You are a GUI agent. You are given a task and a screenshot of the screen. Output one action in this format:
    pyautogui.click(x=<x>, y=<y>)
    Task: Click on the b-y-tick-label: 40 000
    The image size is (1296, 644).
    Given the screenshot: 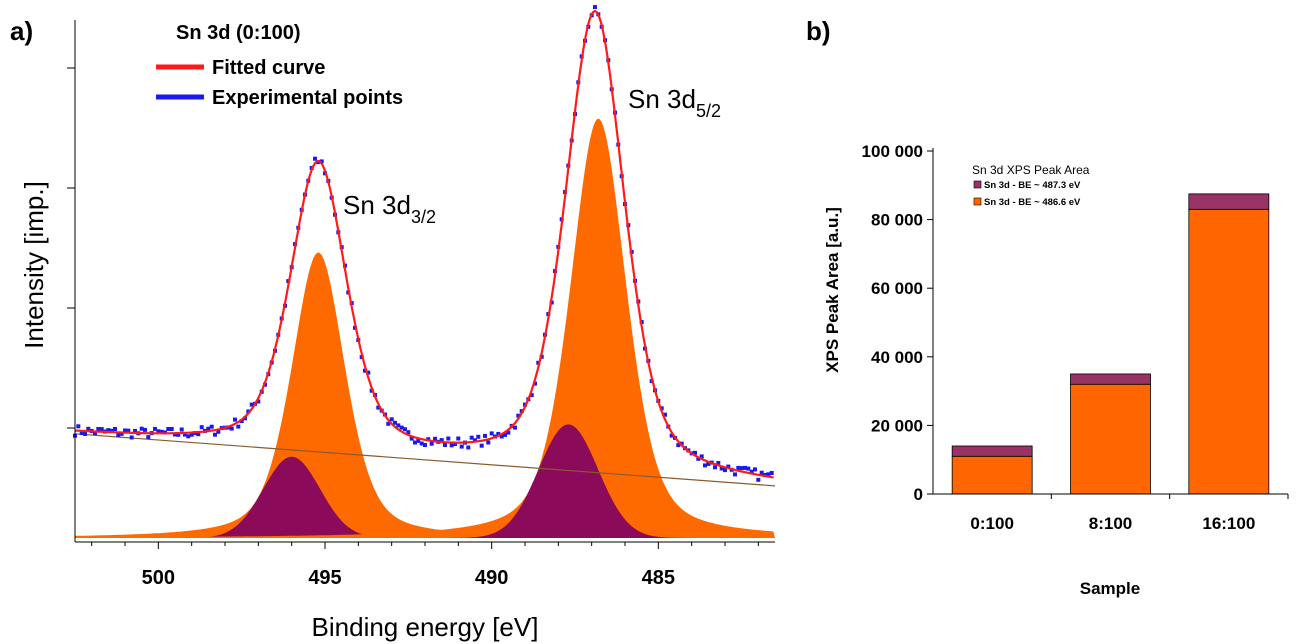 What is the action you would take?
    pyautogui.click(x=897, y=357)
    